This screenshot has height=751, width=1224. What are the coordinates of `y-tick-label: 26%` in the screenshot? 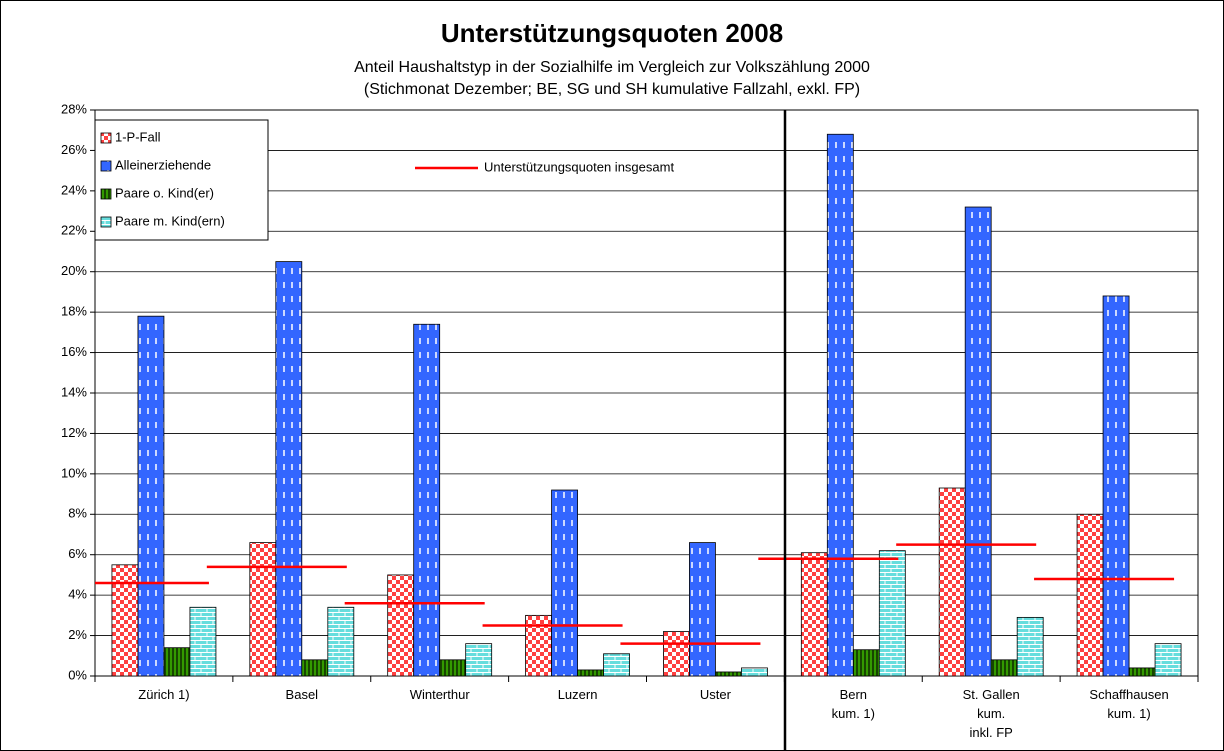 It's located at (74, 149).